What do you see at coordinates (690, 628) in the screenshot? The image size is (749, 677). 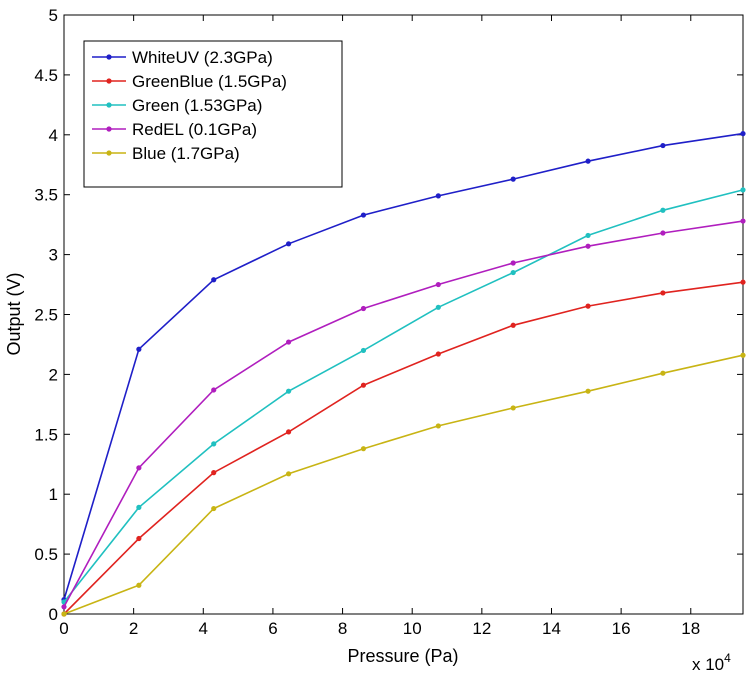 I see `x-tick-label: 18` at bounding box center [690, 628].